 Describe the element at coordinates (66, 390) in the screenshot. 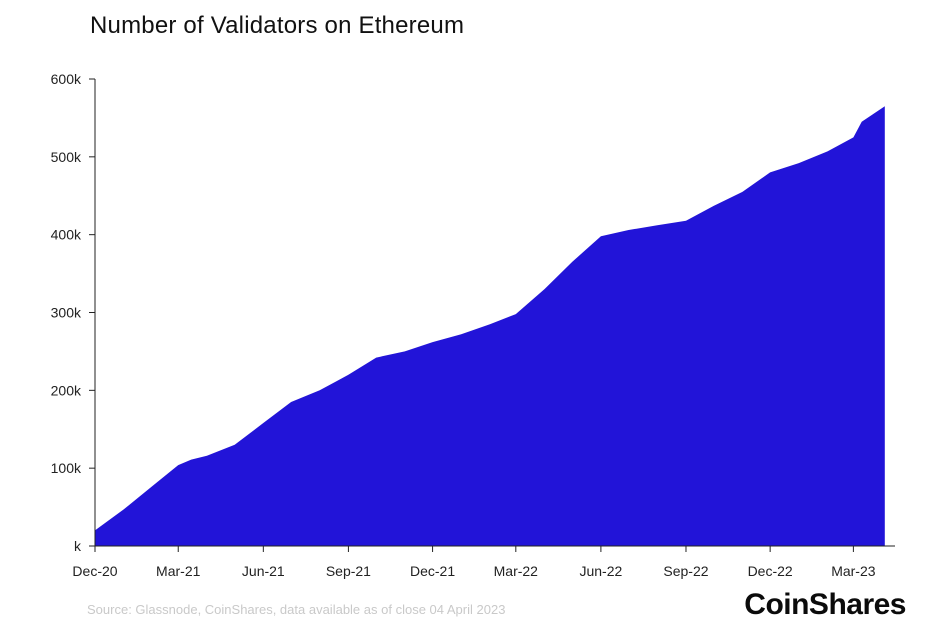

I see `y-tick-label: 200k` at that location.